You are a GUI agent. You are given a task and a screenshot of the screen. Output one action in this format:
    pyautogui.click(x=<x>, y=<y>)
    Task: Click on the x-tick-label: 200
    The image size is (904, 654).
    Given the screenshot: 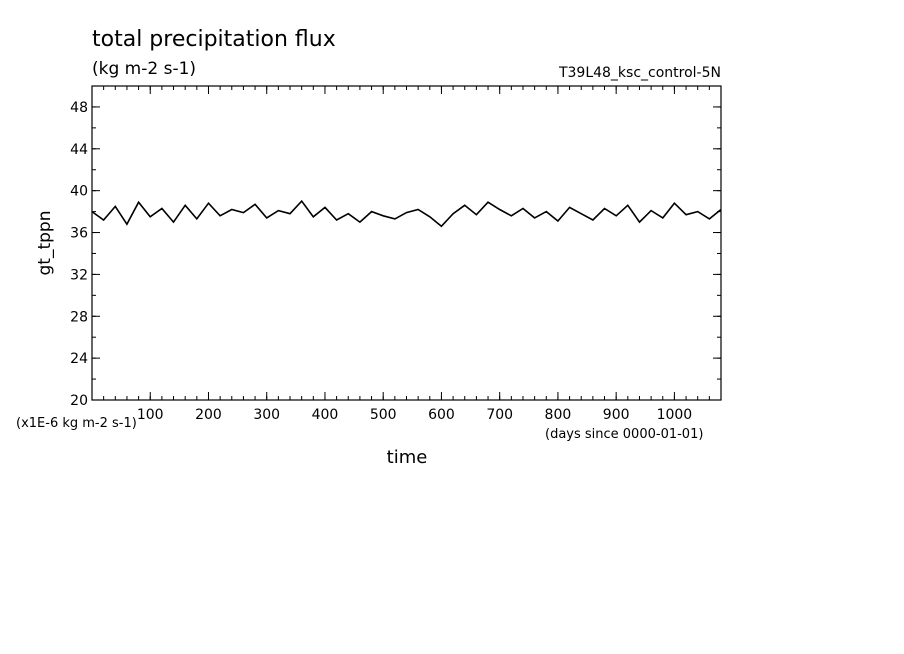 What is the action you would take?
    pyautogui.click(x=208, y=415)
    